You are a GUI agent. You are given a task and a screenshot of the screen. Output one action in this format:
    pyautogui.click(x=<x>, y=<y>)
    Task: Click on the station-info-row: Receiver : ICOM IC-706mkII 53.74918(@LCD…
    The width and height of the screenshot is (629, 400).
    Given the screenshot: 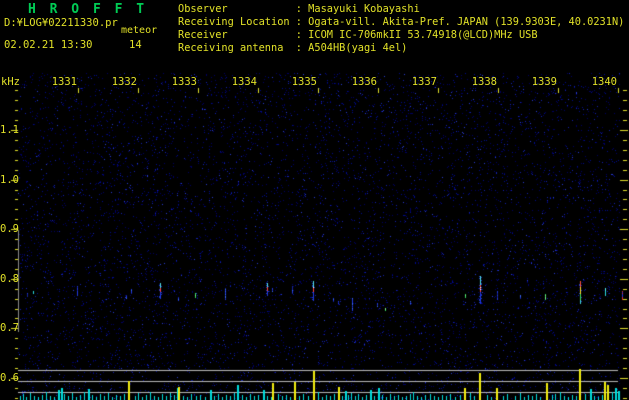 What is the action you would take?
    pyautogui.click(x=358, y=35)
    